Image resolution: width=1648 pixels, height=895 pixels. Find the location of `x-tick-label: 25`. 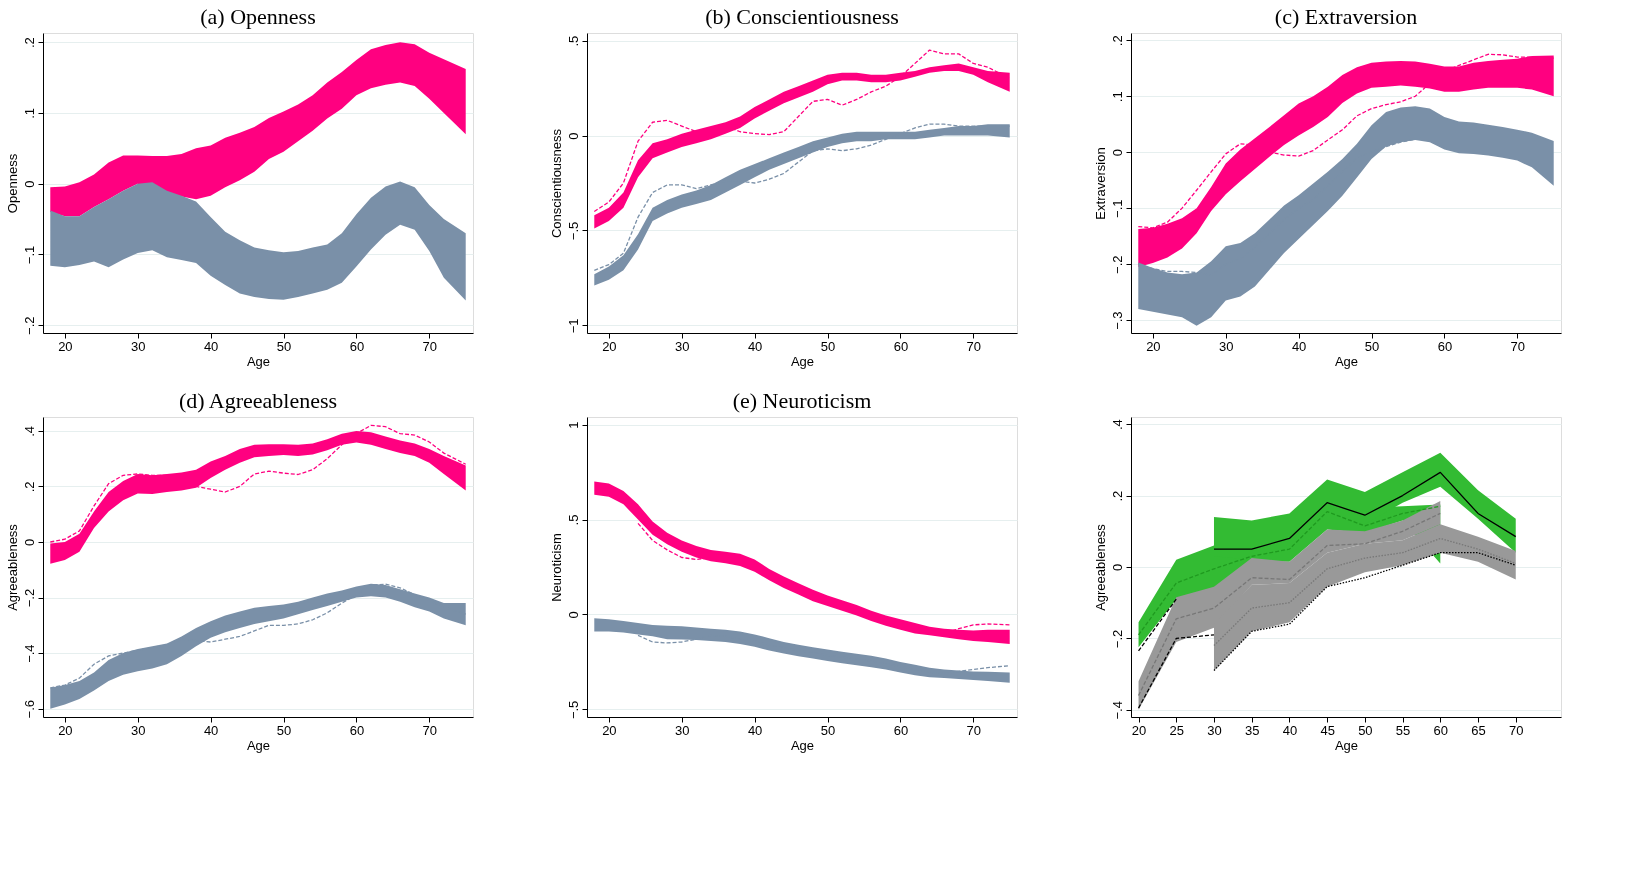

x-tick-label: 25 is located at coordinates (1176, 730).